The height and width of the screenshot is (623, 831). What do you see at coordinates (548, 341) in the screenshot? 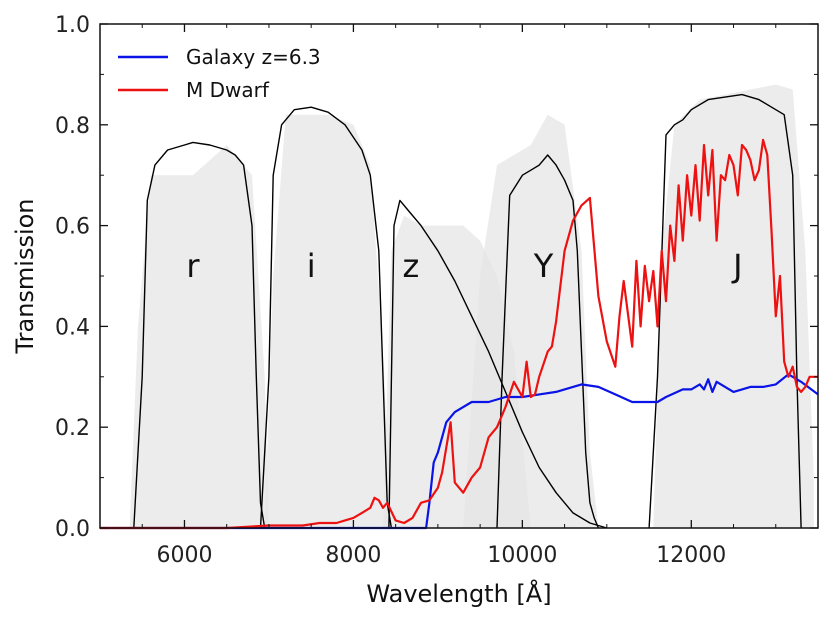
I see `filter-curve-y` at bounding box center [548, 341].